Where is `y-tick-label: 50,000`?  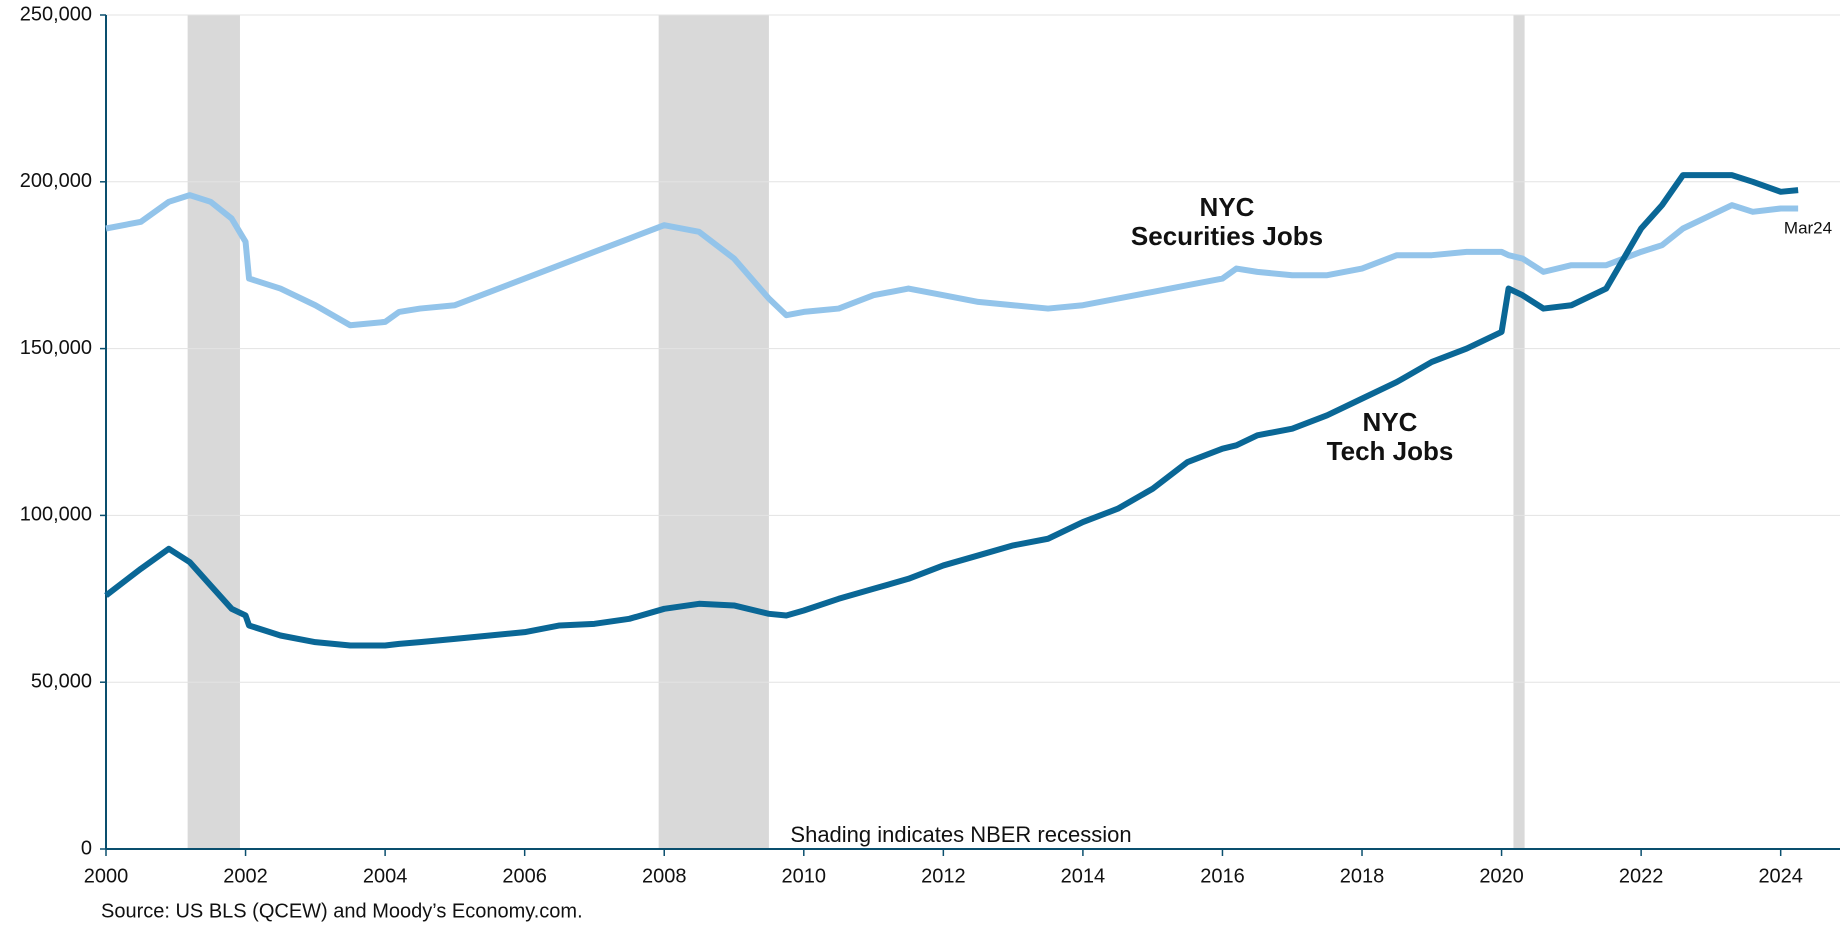 y-tick-label: 50,000 is located at coordinates (61, 681).